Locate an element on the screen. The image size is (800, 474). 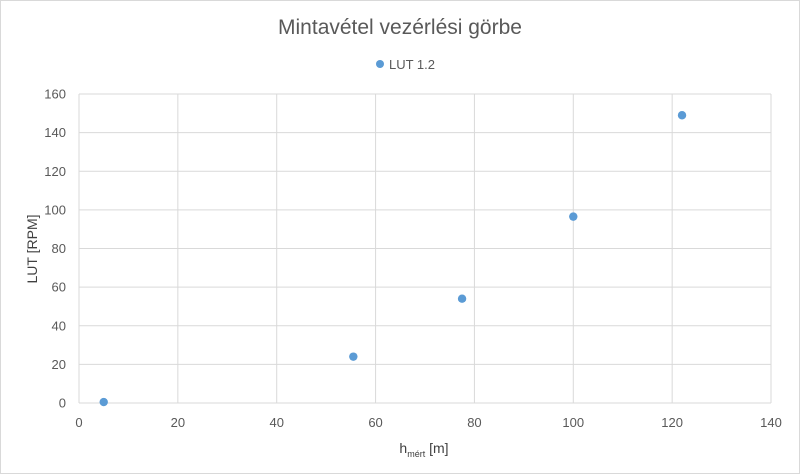
x-axis-title-subscript: mért is located at coordinates (416, 454).